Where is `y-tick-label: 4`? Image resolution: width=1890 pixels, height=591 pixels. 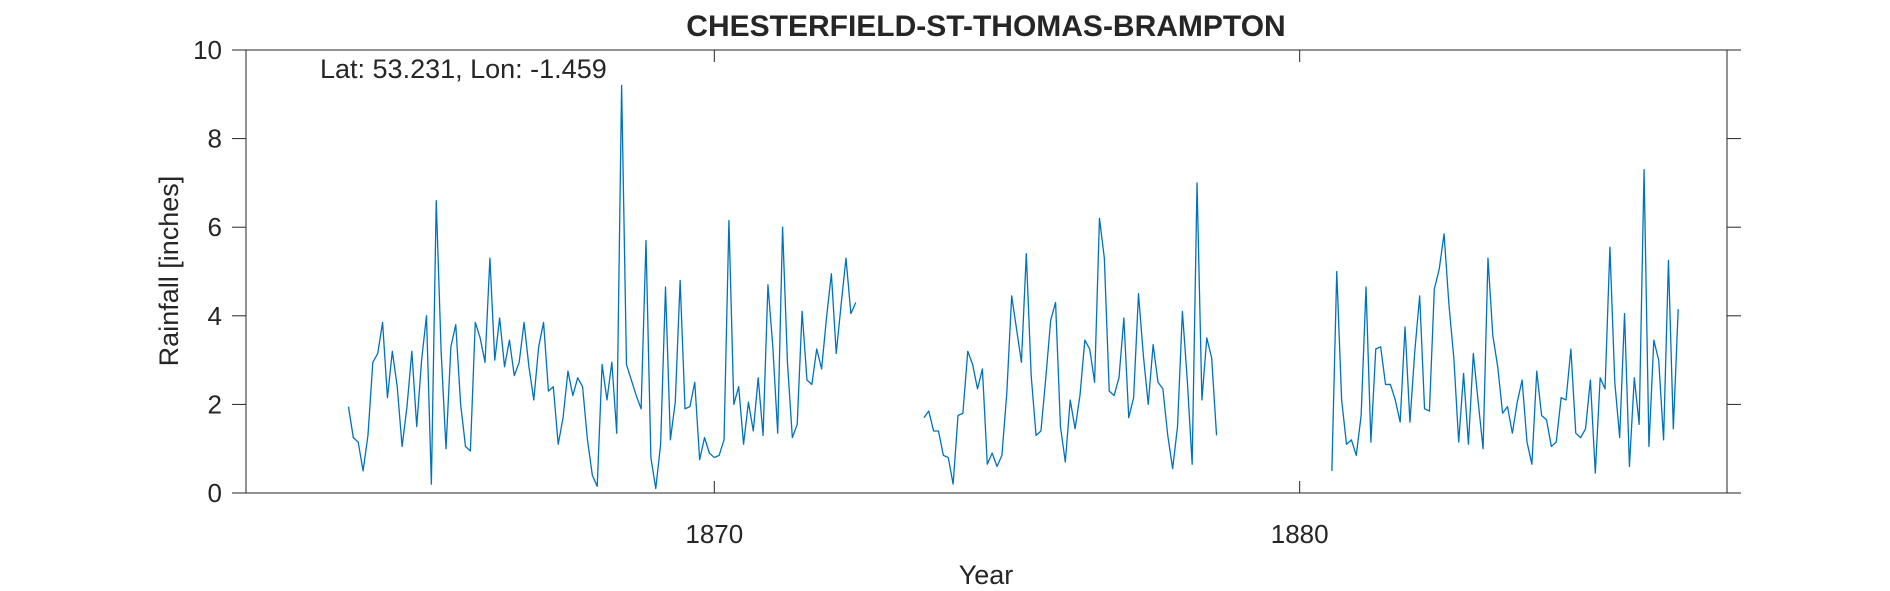
y-tick-label: 4 is located at coordinates (215, 316).